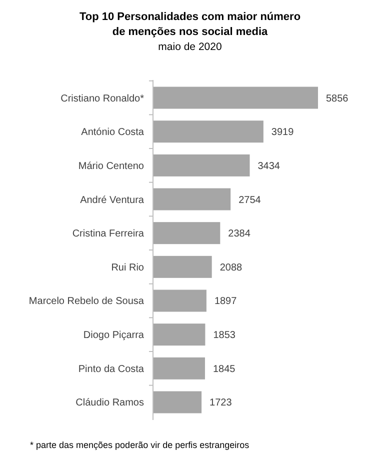 Image resolution: width=371 pixels, height=474 pixels. I want to click on y-tick-label: André Ventura, so click(112, 200).